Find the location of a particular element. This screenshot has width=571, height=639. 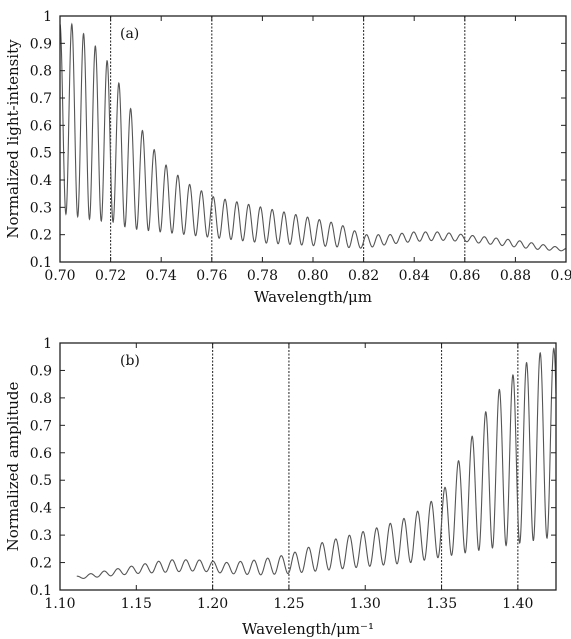

panel-0-xtick-label-4: 0.78 is located at coordinates (262, 276).